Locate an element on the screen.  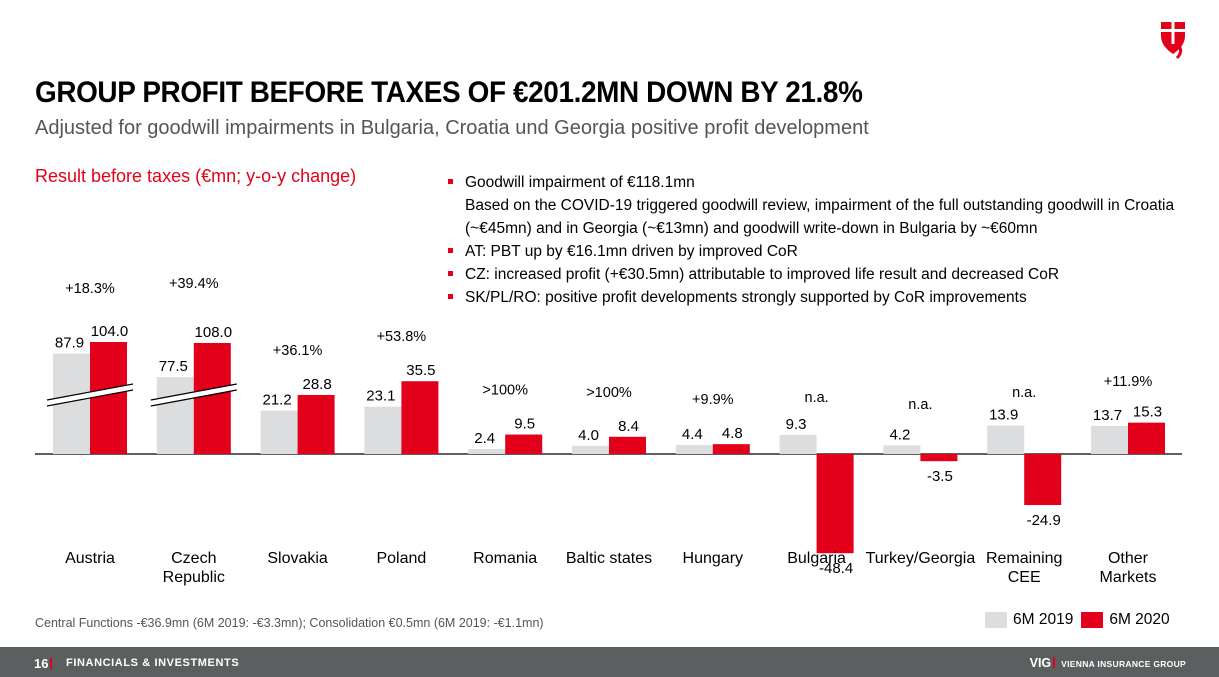
category-label: Czech is located at coordinates (193, 558).